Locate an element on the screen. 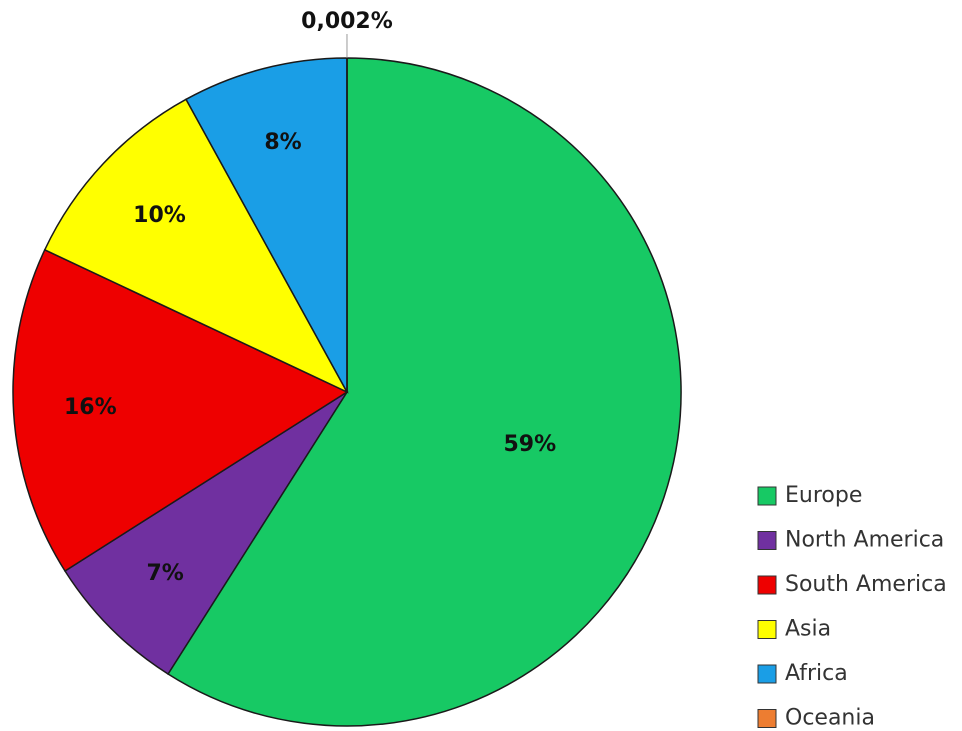 The width and height of the screenshot is (962, 731). legend-label: North America is located at coordinates (864, 540).